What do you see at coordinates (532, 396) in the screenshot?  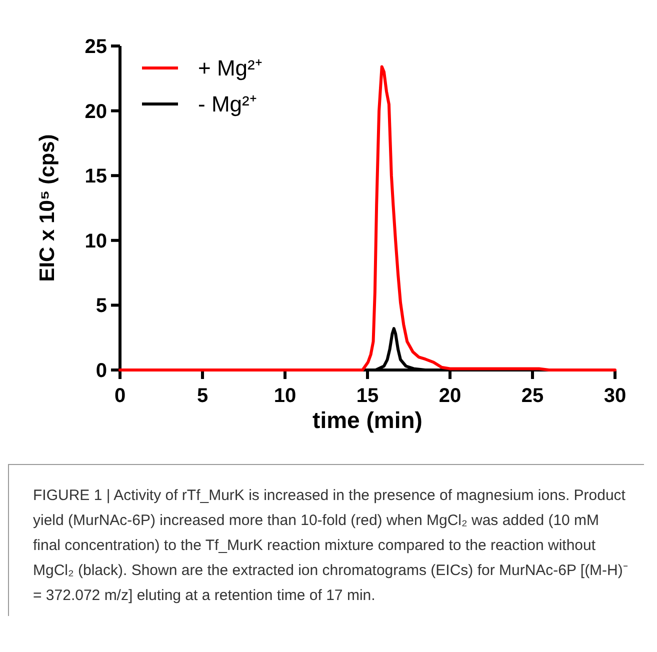 I see `x-tick-label: 25` at bounding box center [532, 396].